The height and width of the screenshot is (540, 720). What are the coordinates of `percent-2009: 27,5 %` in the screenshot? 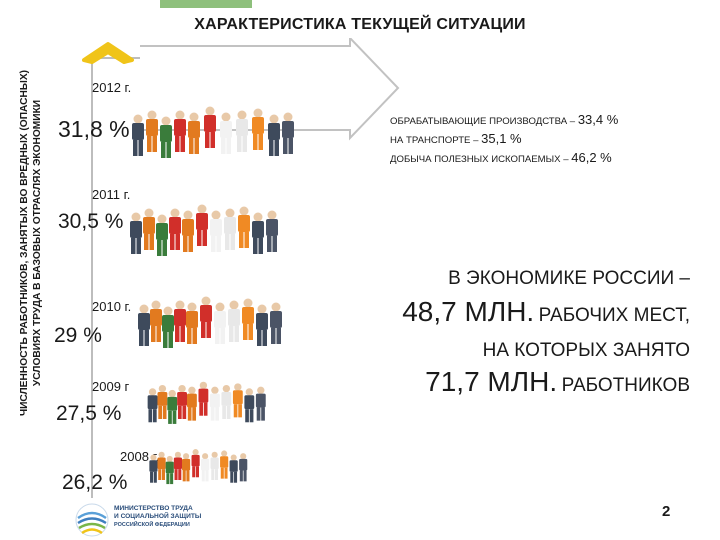 It's located at (89, 413).